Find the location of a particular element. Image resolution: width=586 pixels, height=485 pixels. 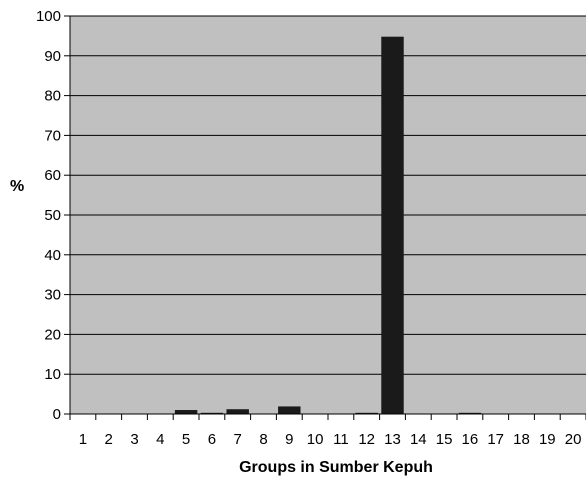

x-tick-label: 5 is located at coordinates (186, 439).